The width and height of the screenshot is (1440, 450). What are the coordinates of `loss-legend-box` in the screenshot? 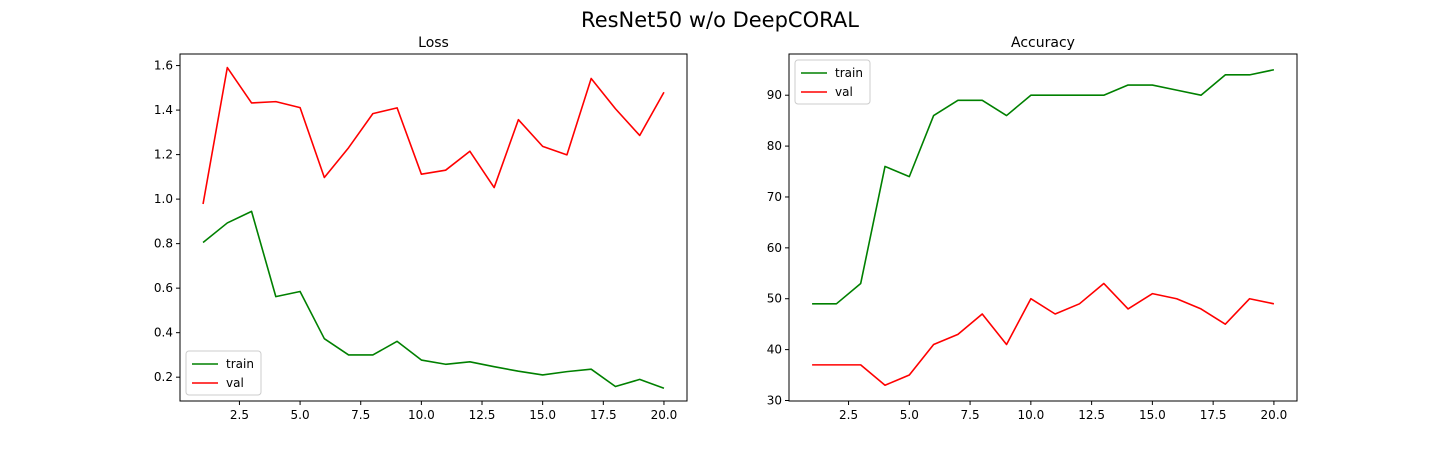 It's located at (223, 373).